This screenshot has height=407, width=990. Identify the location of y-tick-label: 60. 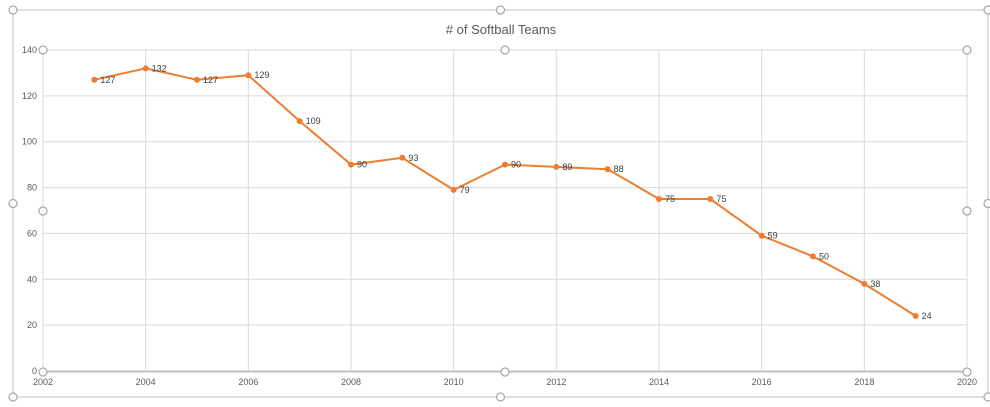
(32, 233).